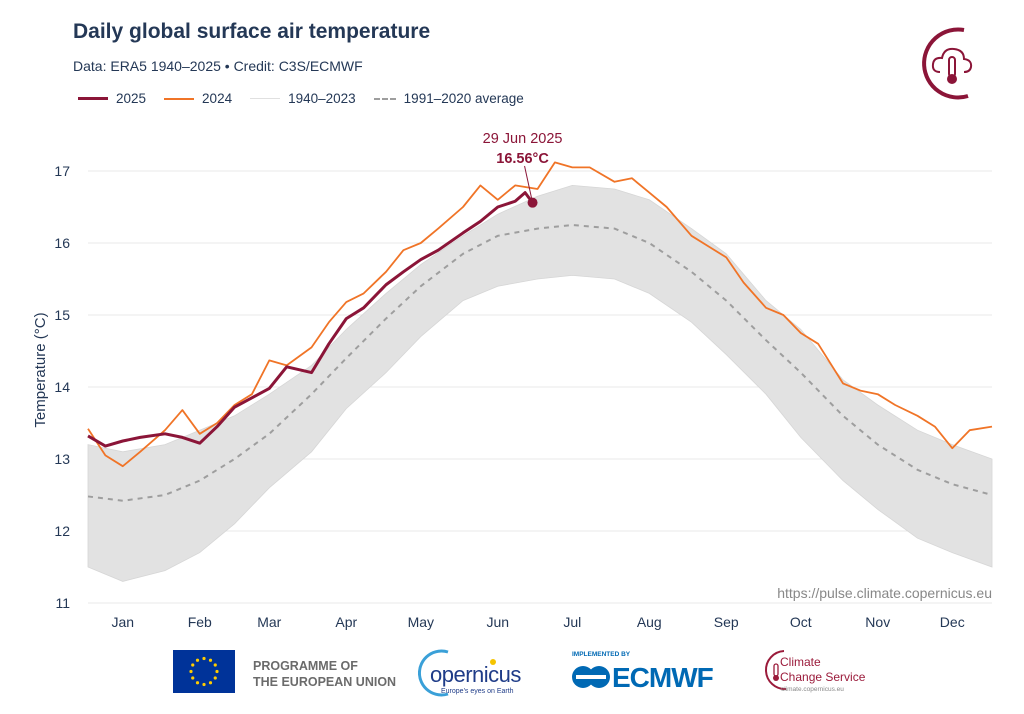  I want to click on annotation-point, so click(532, 202).